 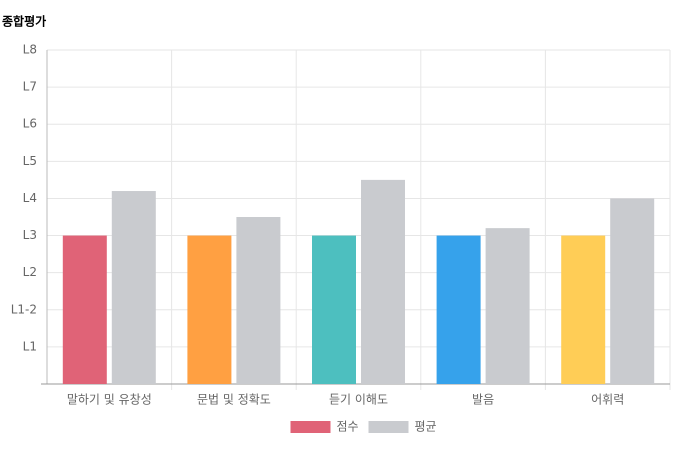 What do you see at coordinates (24, 309) in the screenshot?
I see `y-tick-label: L1-2` at bounding box center [24, 309].